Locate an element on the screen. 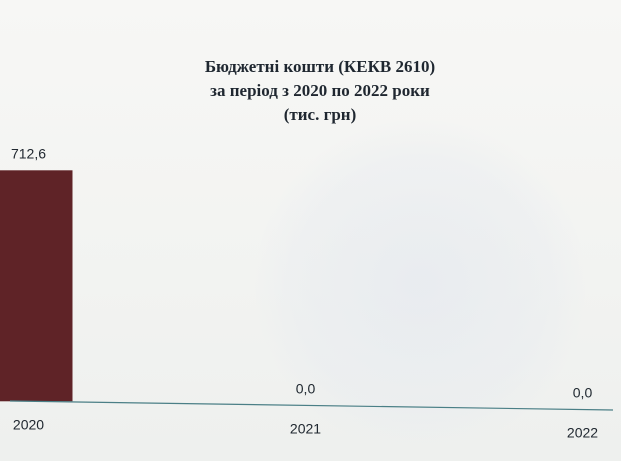 The image size is (621, 461). x-tick-label-2021: 2021 is located at coordinates (305, 428).